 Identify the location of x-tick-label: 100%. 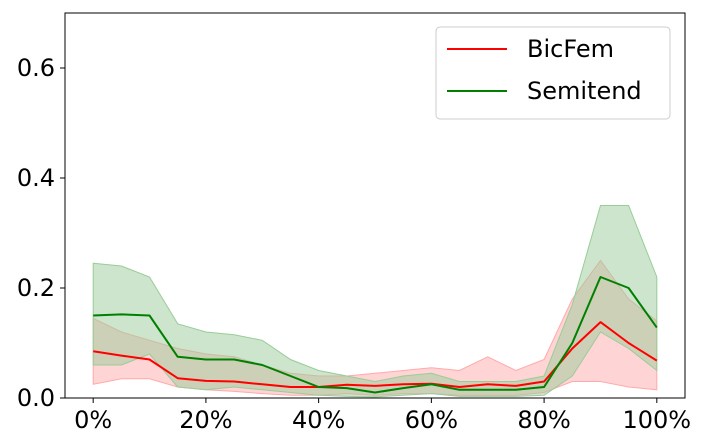
(657, 420).